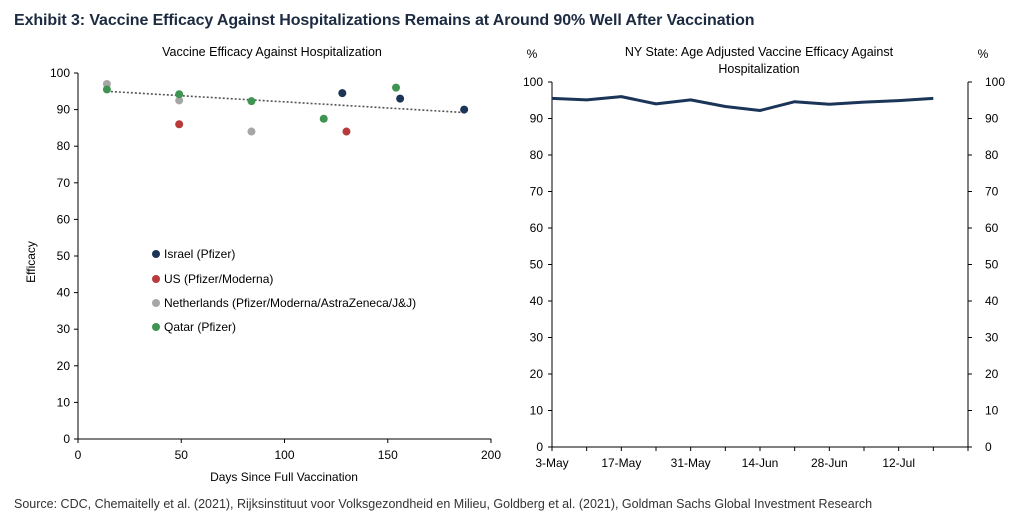  What do you see at coordinates (758, 69) in the screenshot?
I see `line-chart-title-line-2: Hospitalization` at bounding box center [758, 69].